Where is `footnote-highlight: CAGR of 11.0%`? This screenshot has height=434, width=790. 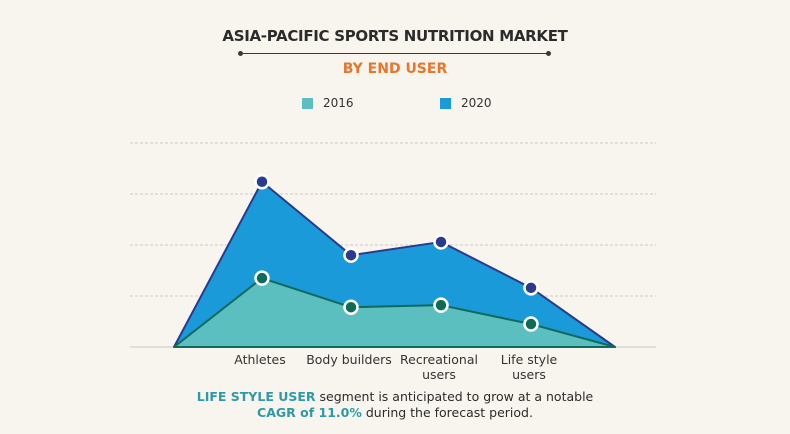 footnote-highlight: CAGR of 11.0% is located at coordinates (309, 412).